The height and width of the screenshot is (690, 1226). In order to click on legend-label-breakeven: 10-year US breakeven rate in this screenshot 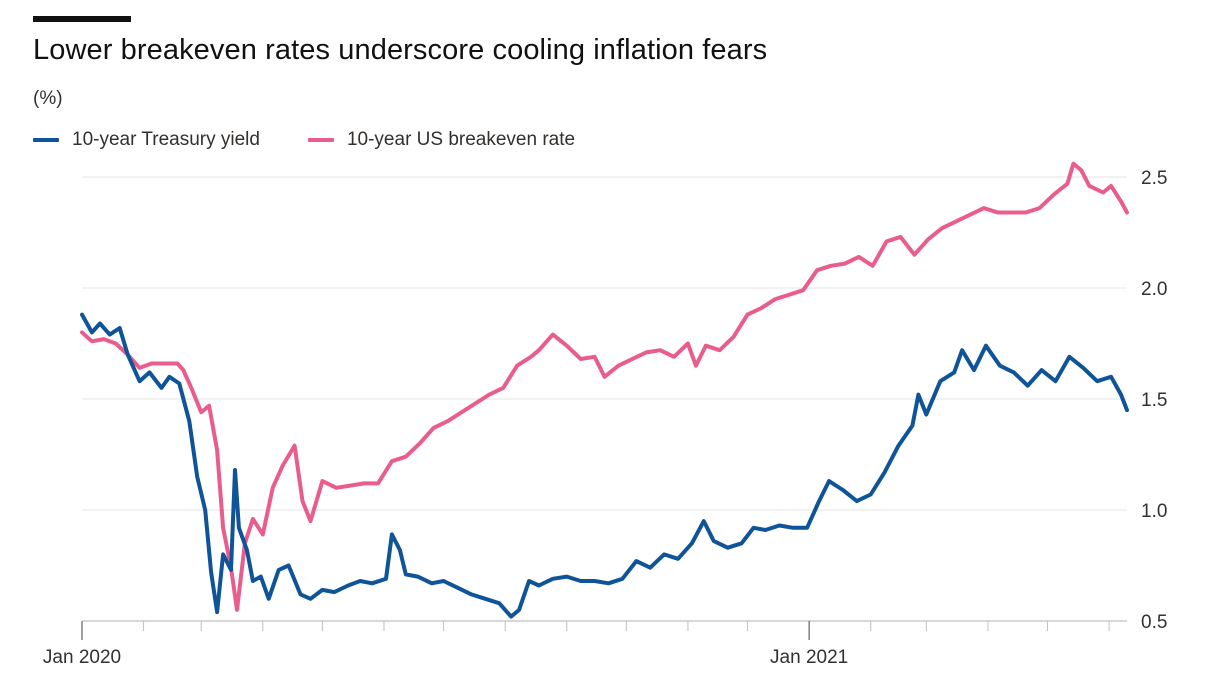, I will do `click(461, 139)`.